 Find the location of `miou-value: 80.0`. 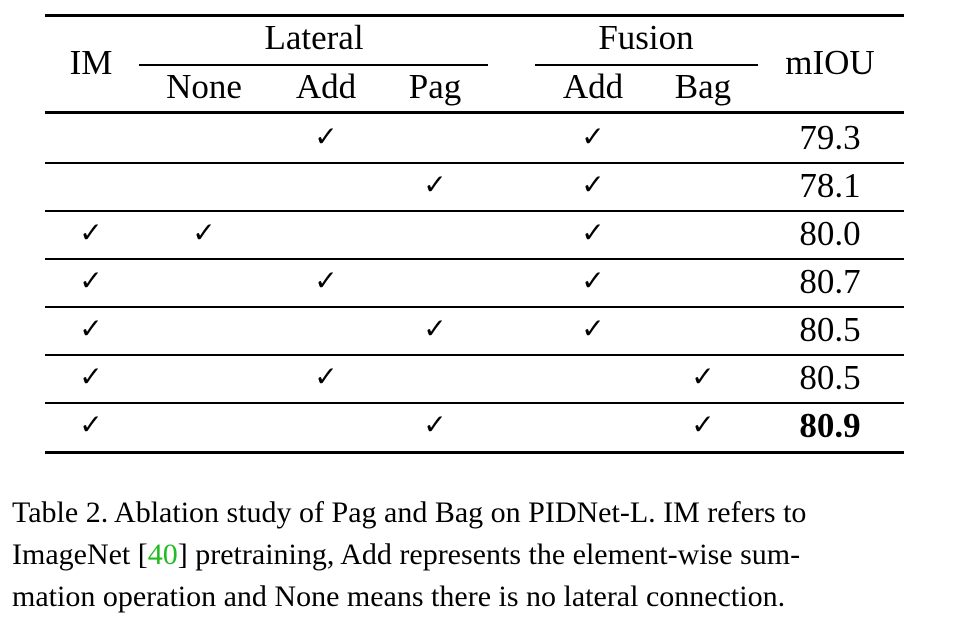

miou-value: 80.0 is located at coordinates (830, 233).